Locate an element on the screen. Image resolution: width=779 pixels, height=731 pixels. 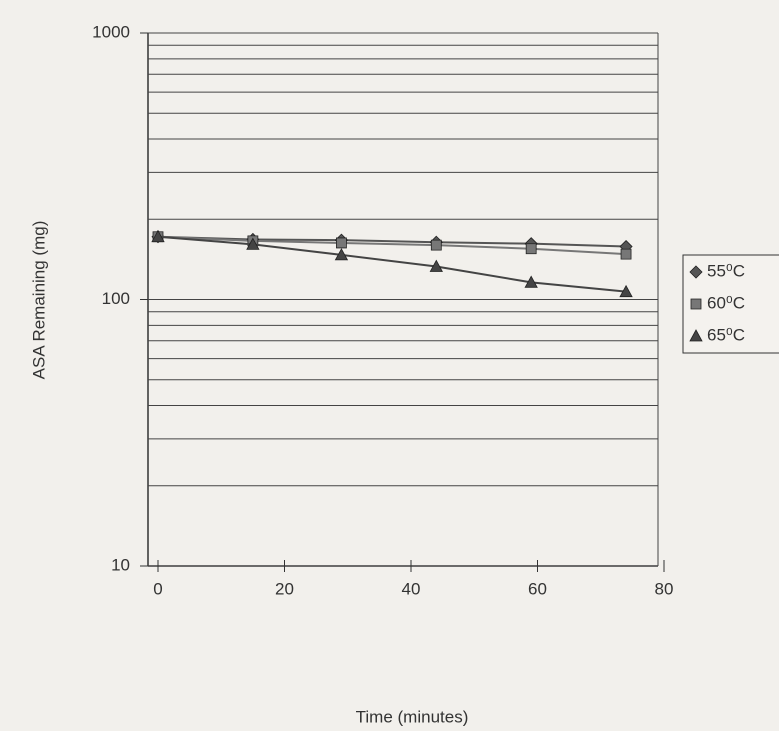
legend-label: 55⁰C is located at coordinates (726, 270).